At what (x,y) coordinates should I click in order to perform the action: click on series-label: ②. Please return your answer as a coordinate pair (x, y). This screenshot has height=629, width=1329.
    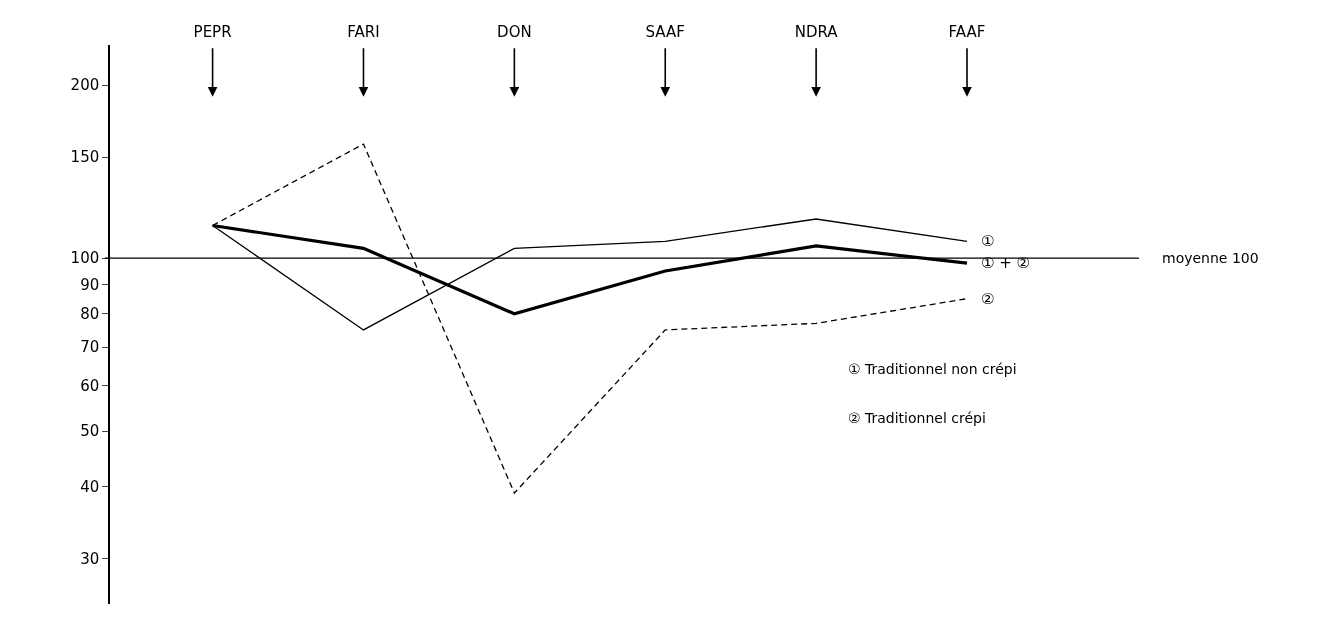
    Looking at the image, I should click on (988, 299).